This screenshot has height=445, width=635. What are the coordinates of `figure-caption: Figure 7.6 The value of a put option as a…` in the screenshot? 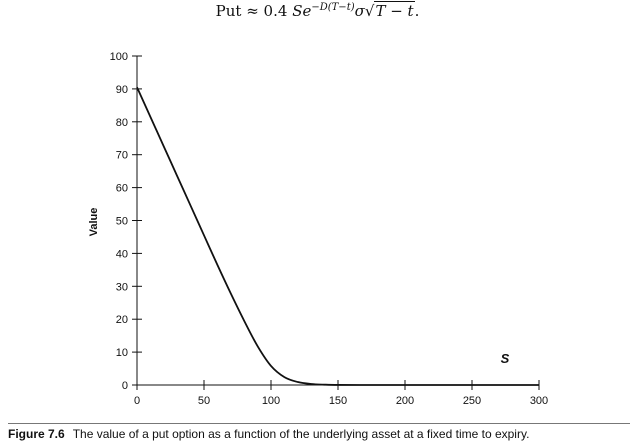 It's located at (319, 432).